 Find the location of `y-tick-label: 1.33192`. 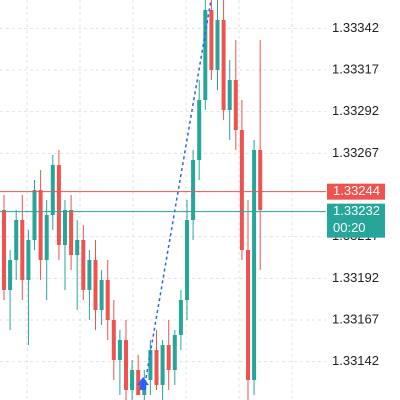

y-tick-label: 1.33192 is located at coordinates (355, 277).